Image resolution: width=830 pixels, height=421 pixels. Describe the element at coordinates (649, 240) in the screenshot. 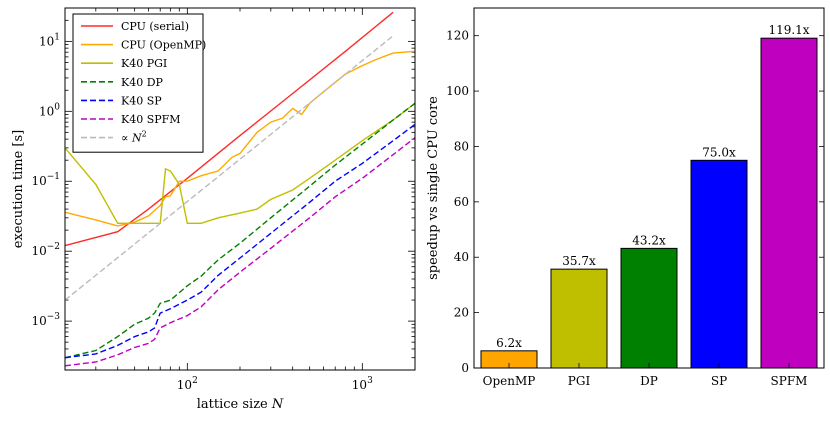

I see `bar-value-label-2: 43.2x` at that location.